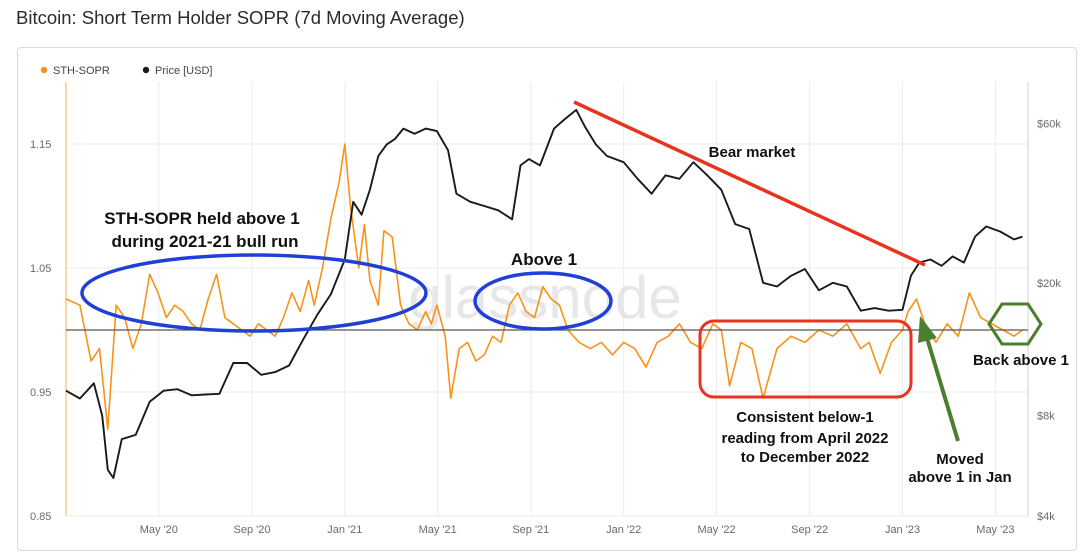  I want to click on y-left-tick-label: 0.95, so click(40, 393).